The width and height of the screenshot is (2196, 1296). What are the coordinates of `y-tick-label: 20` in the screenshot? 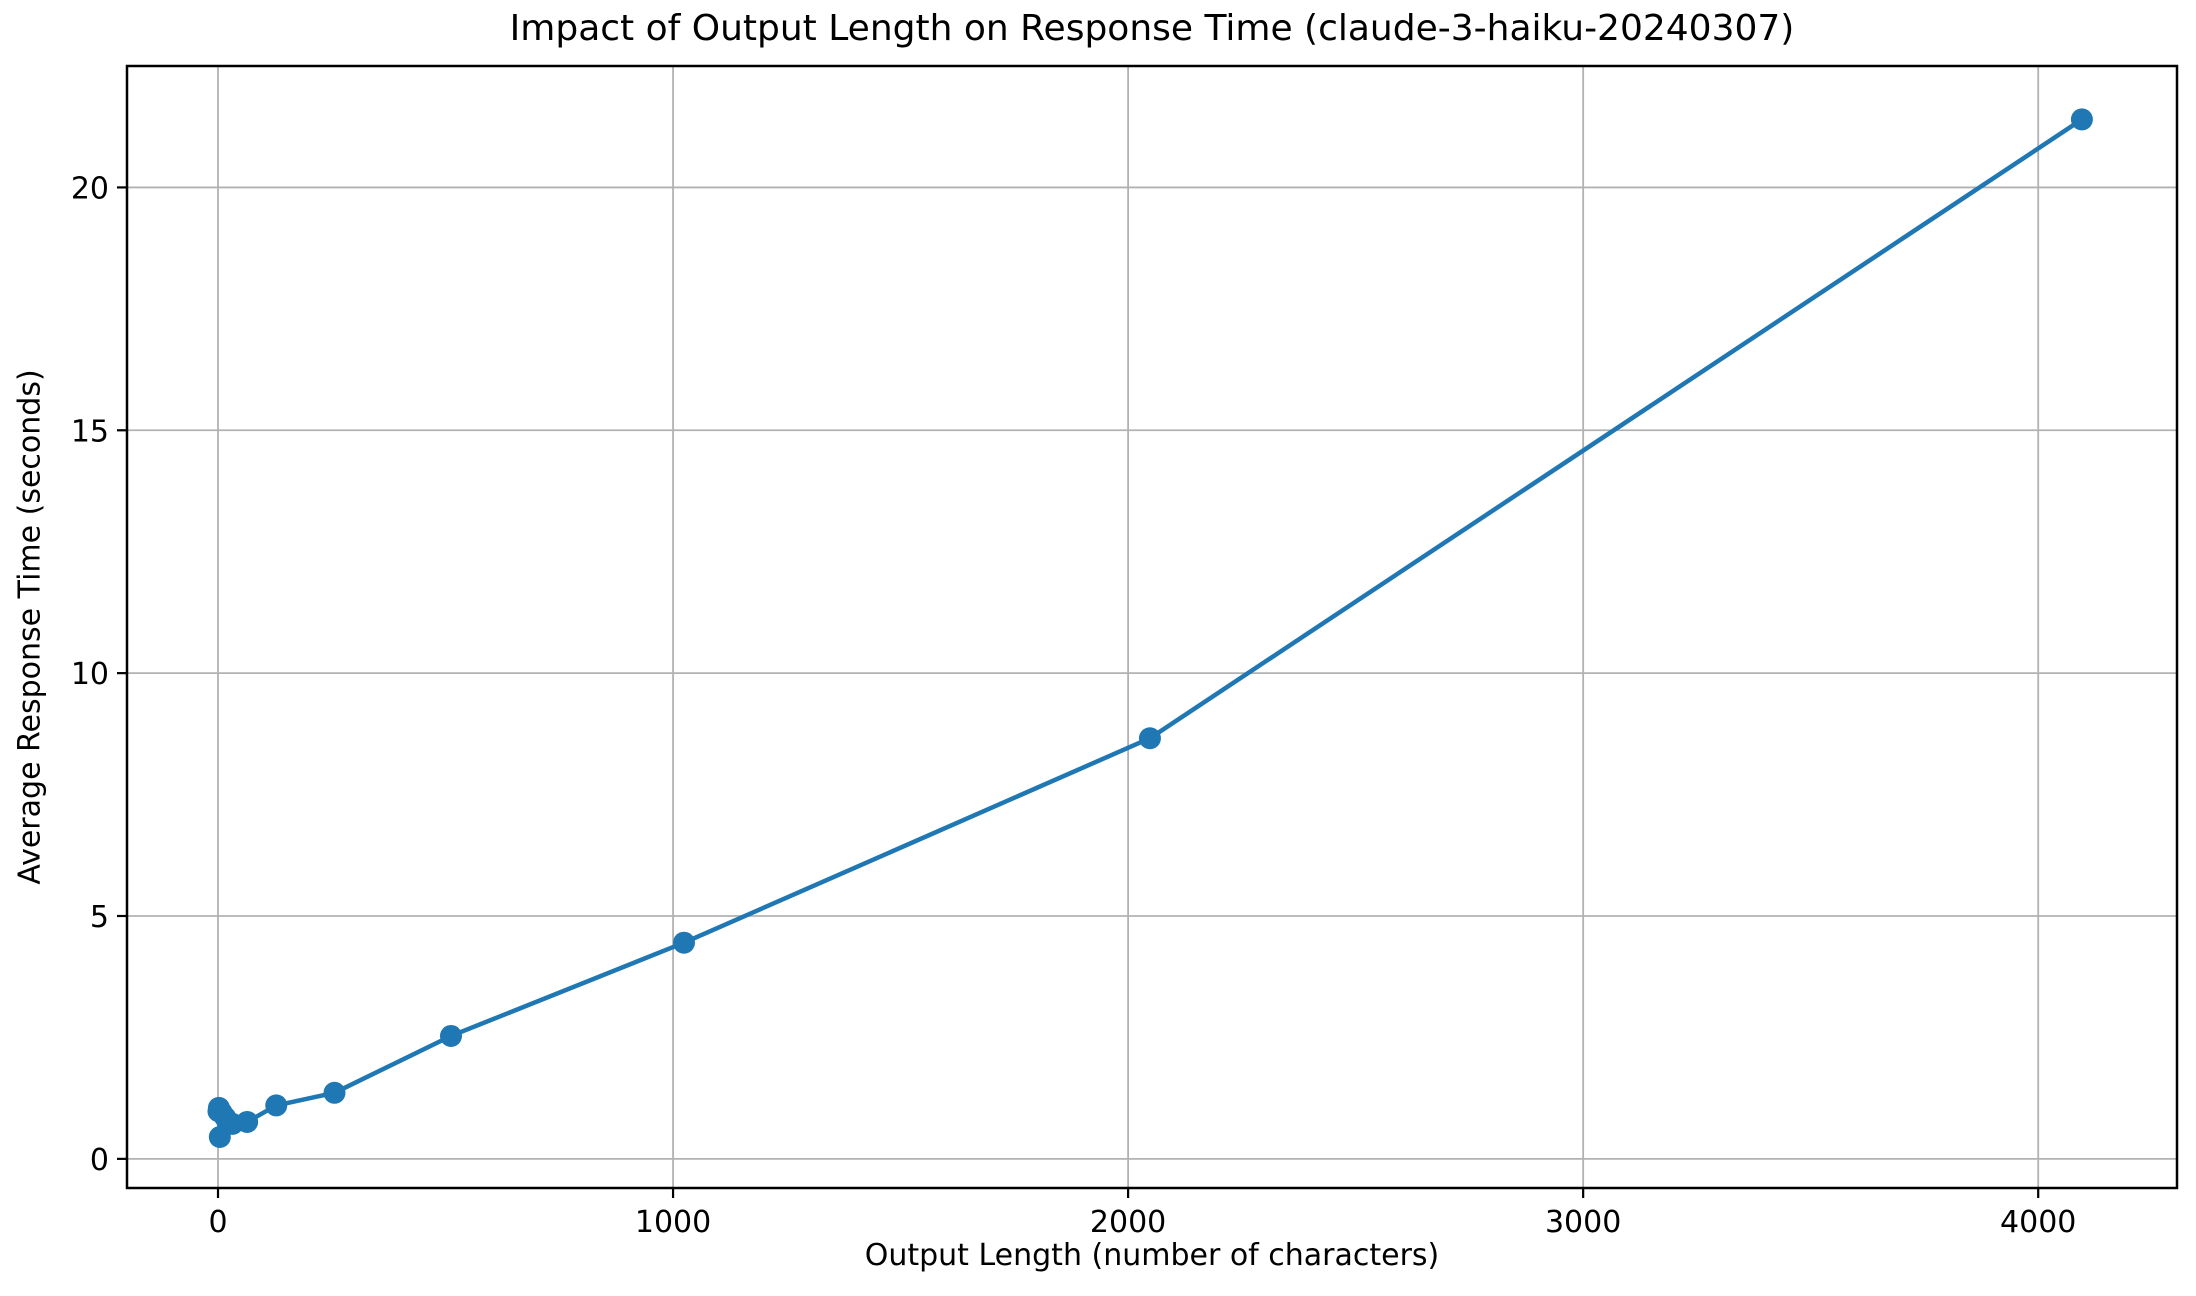 It's located at (90, 188).